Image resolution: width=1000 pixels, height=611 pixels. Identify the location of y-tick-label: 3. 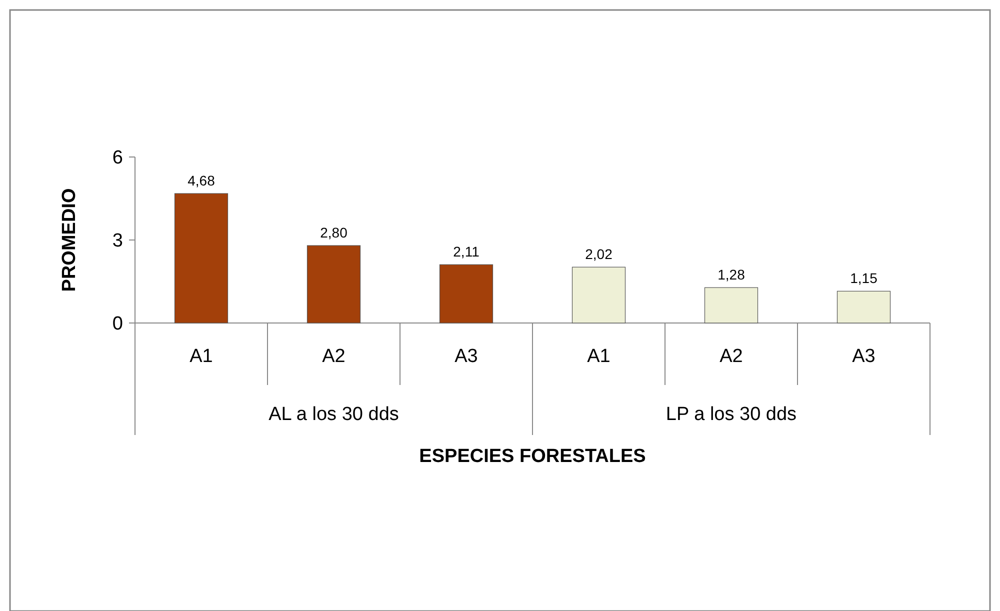
(117, 241).